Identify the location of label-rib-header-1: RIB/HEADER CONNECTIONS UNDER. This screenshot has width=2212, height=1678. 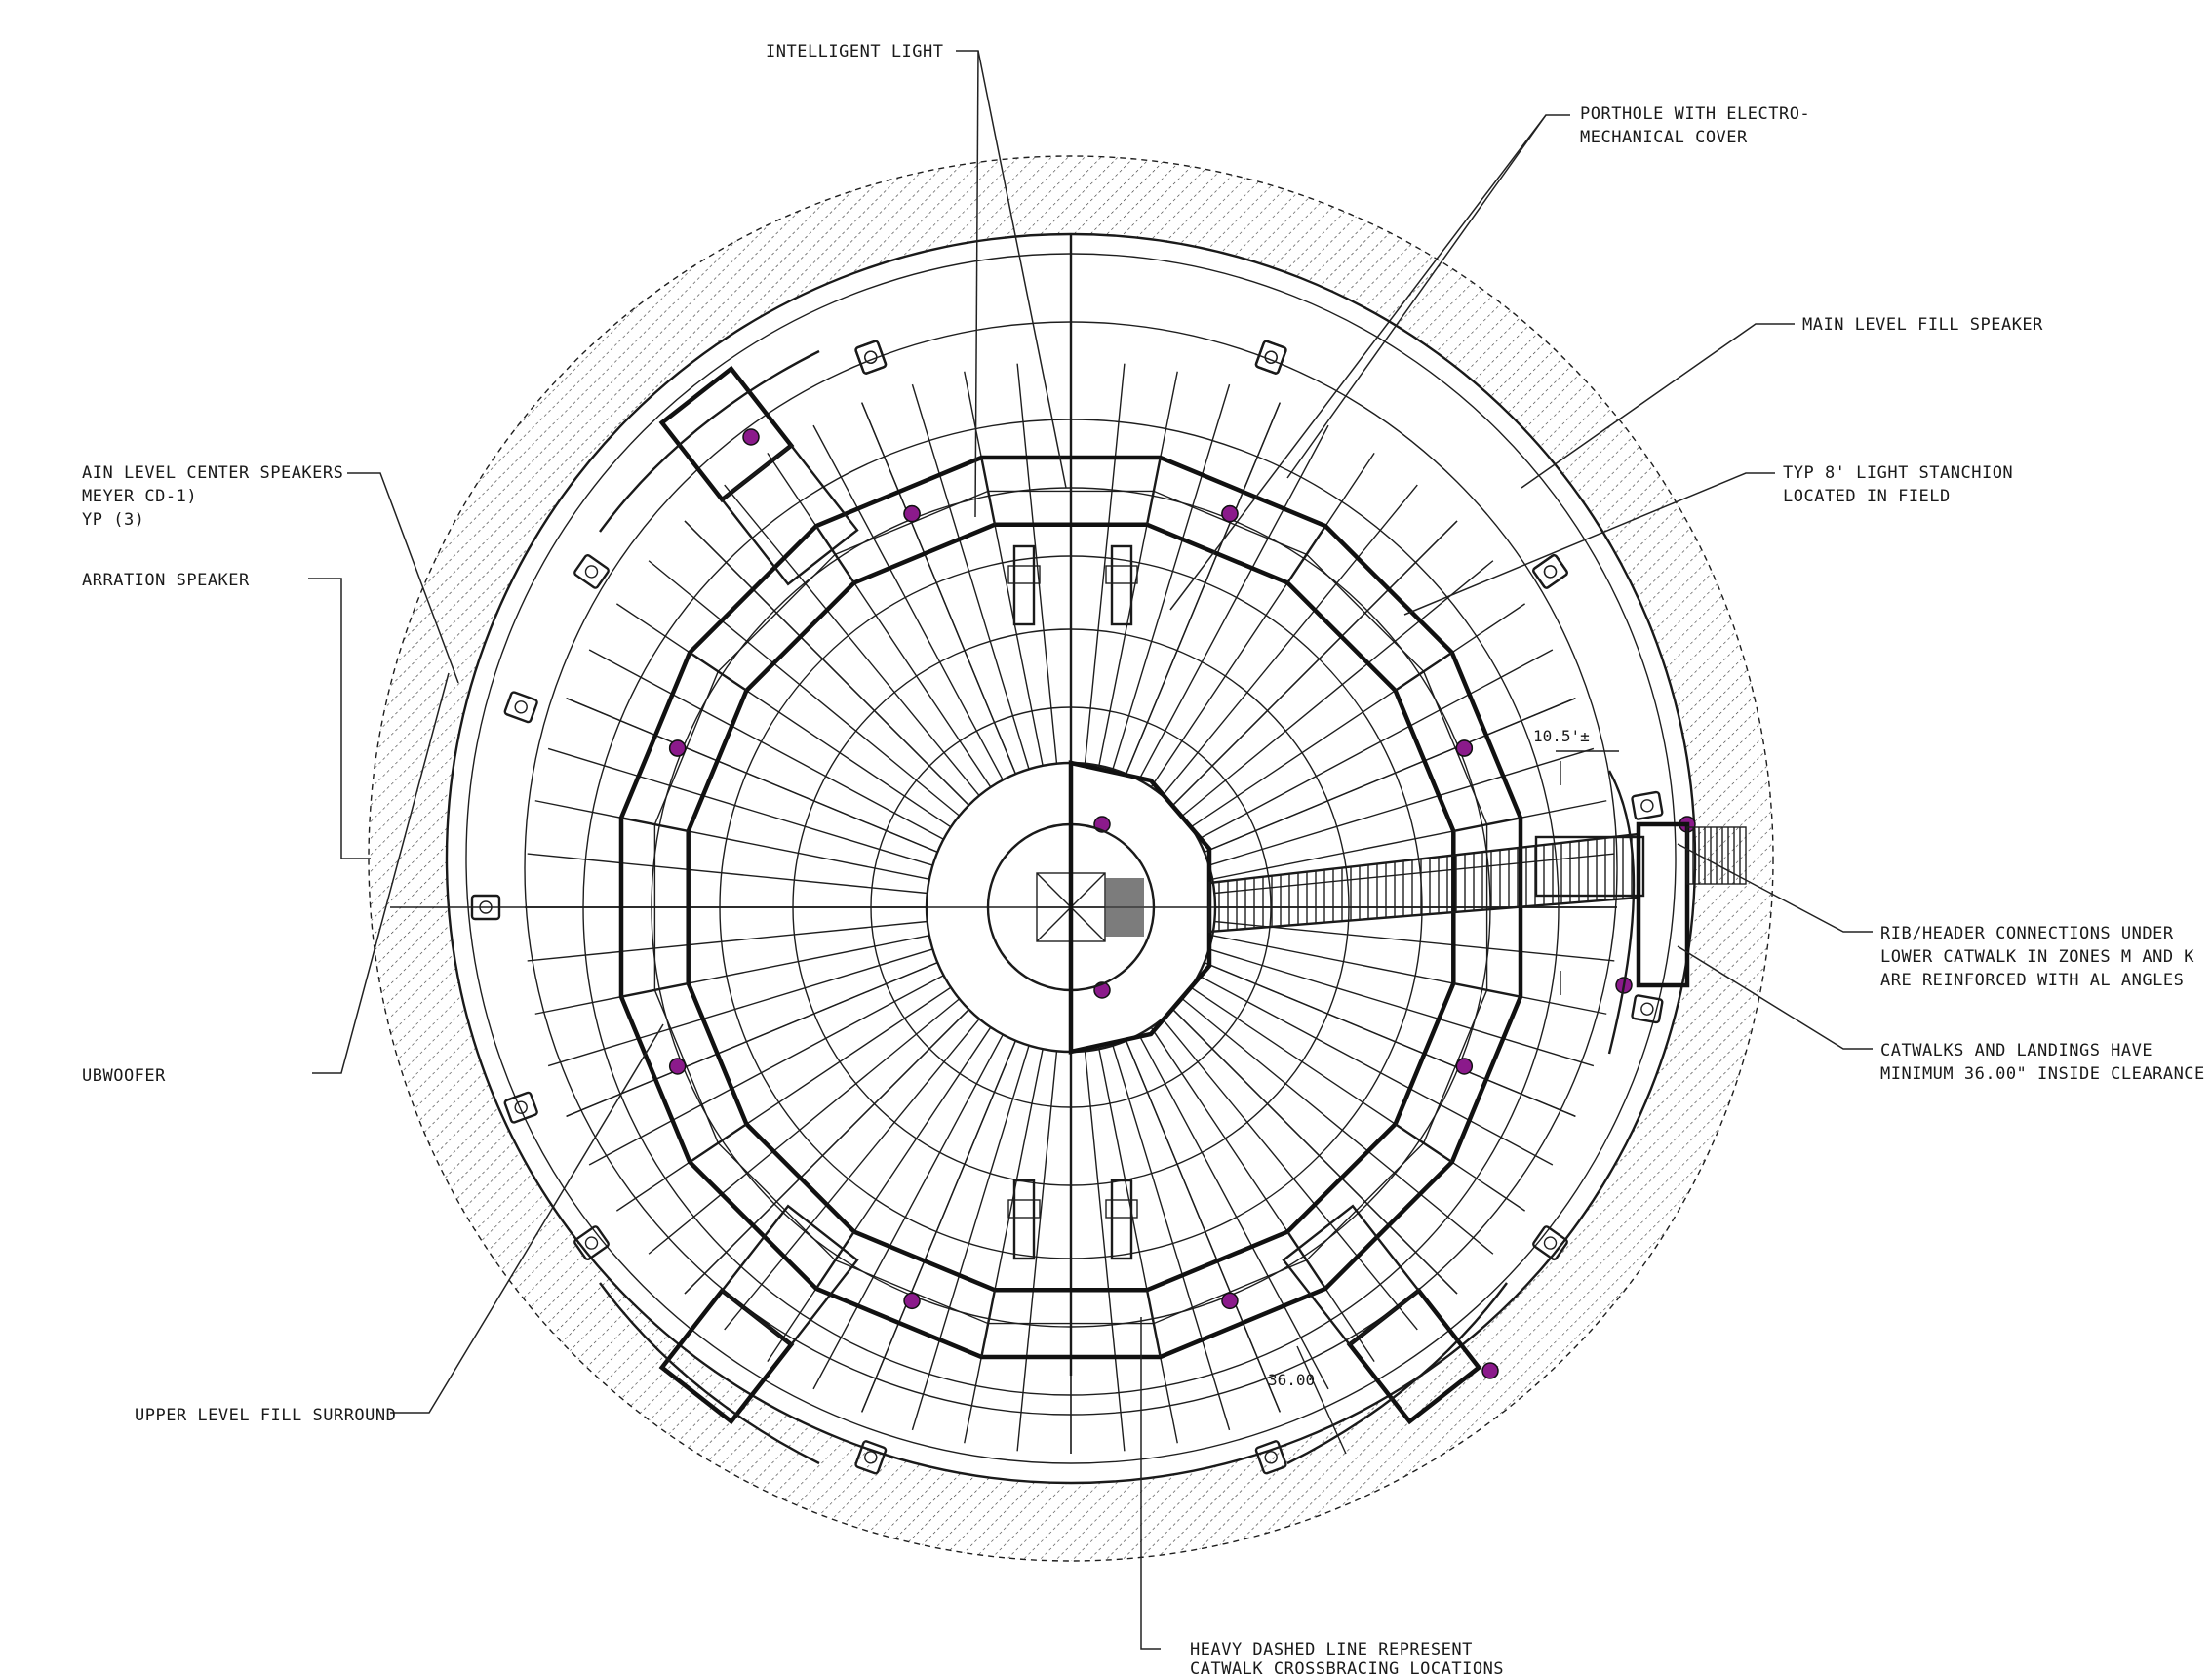
(2027, 934).